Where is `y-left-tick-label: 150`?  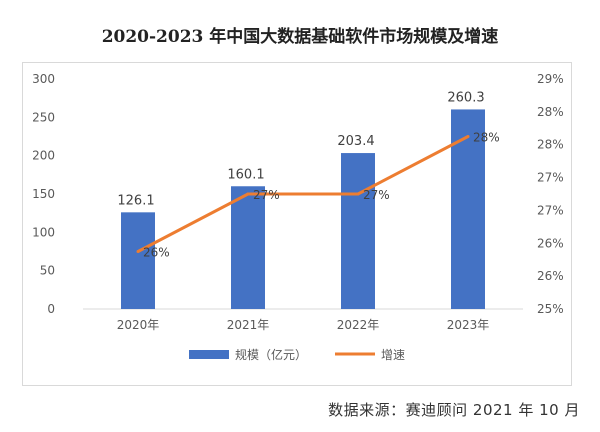 y-left-tick-label: 150 is located at coordinates (43, 194).